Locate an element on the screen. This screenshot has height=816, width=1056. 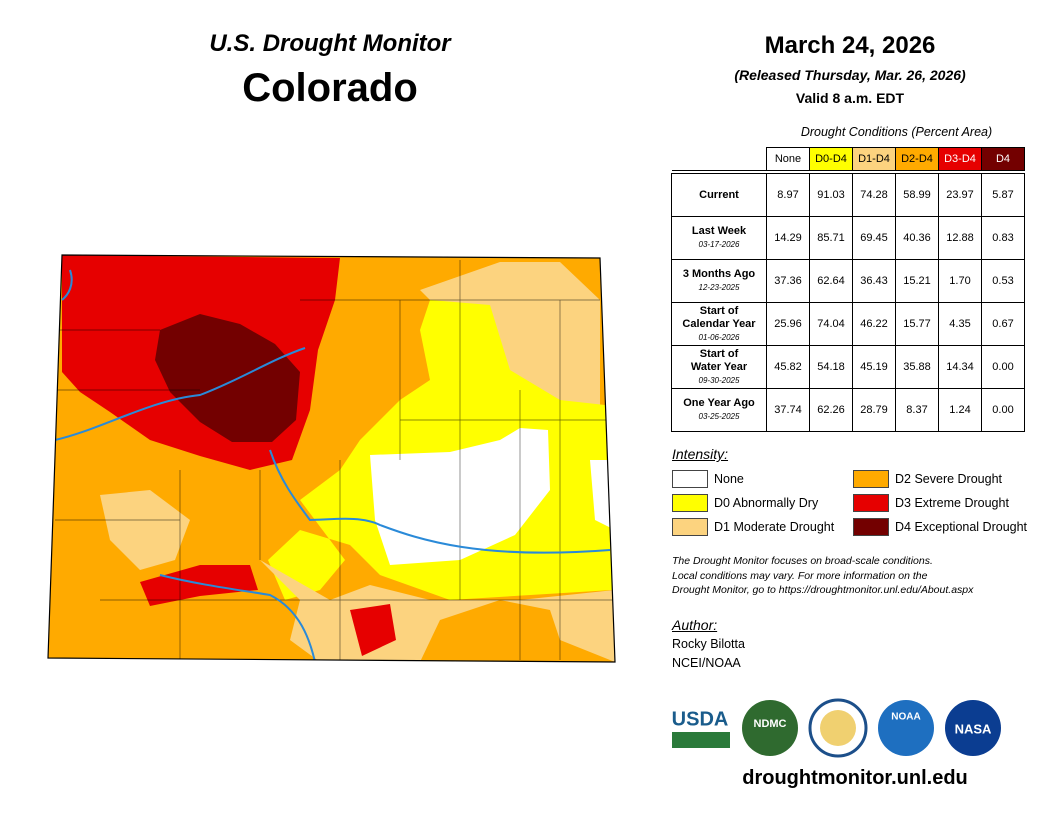
cell: 45.82 is located at coordinates (788, 367).